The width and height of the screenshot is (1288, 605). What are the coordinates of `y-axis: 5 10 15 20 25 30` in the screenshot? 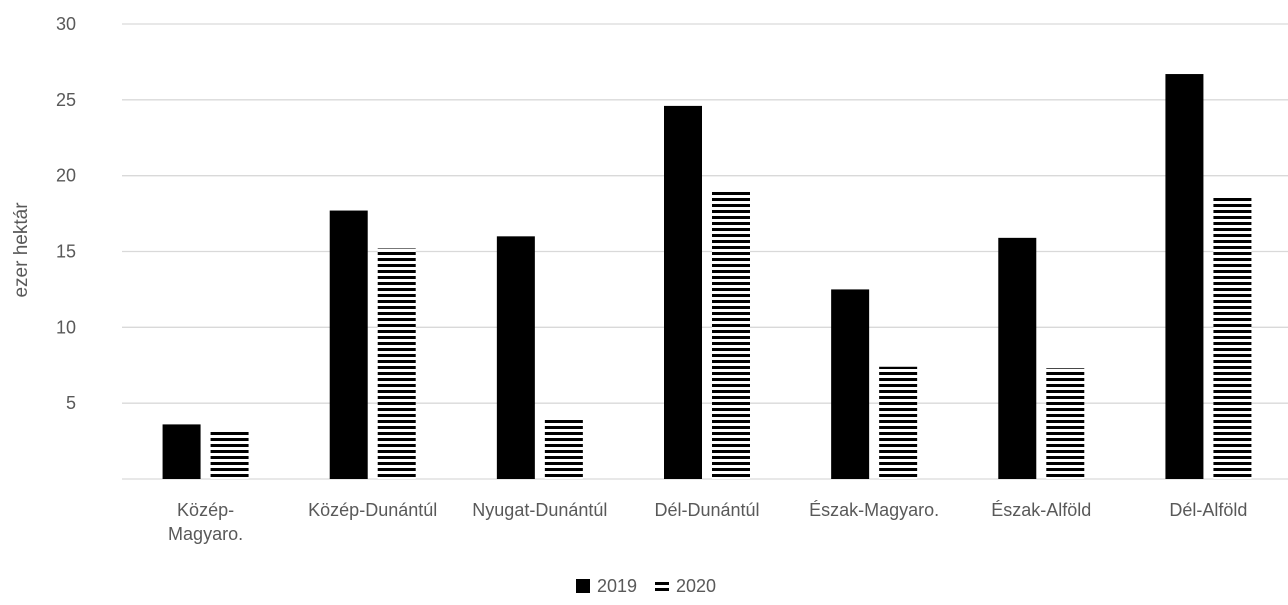 It's located at (66, 213).